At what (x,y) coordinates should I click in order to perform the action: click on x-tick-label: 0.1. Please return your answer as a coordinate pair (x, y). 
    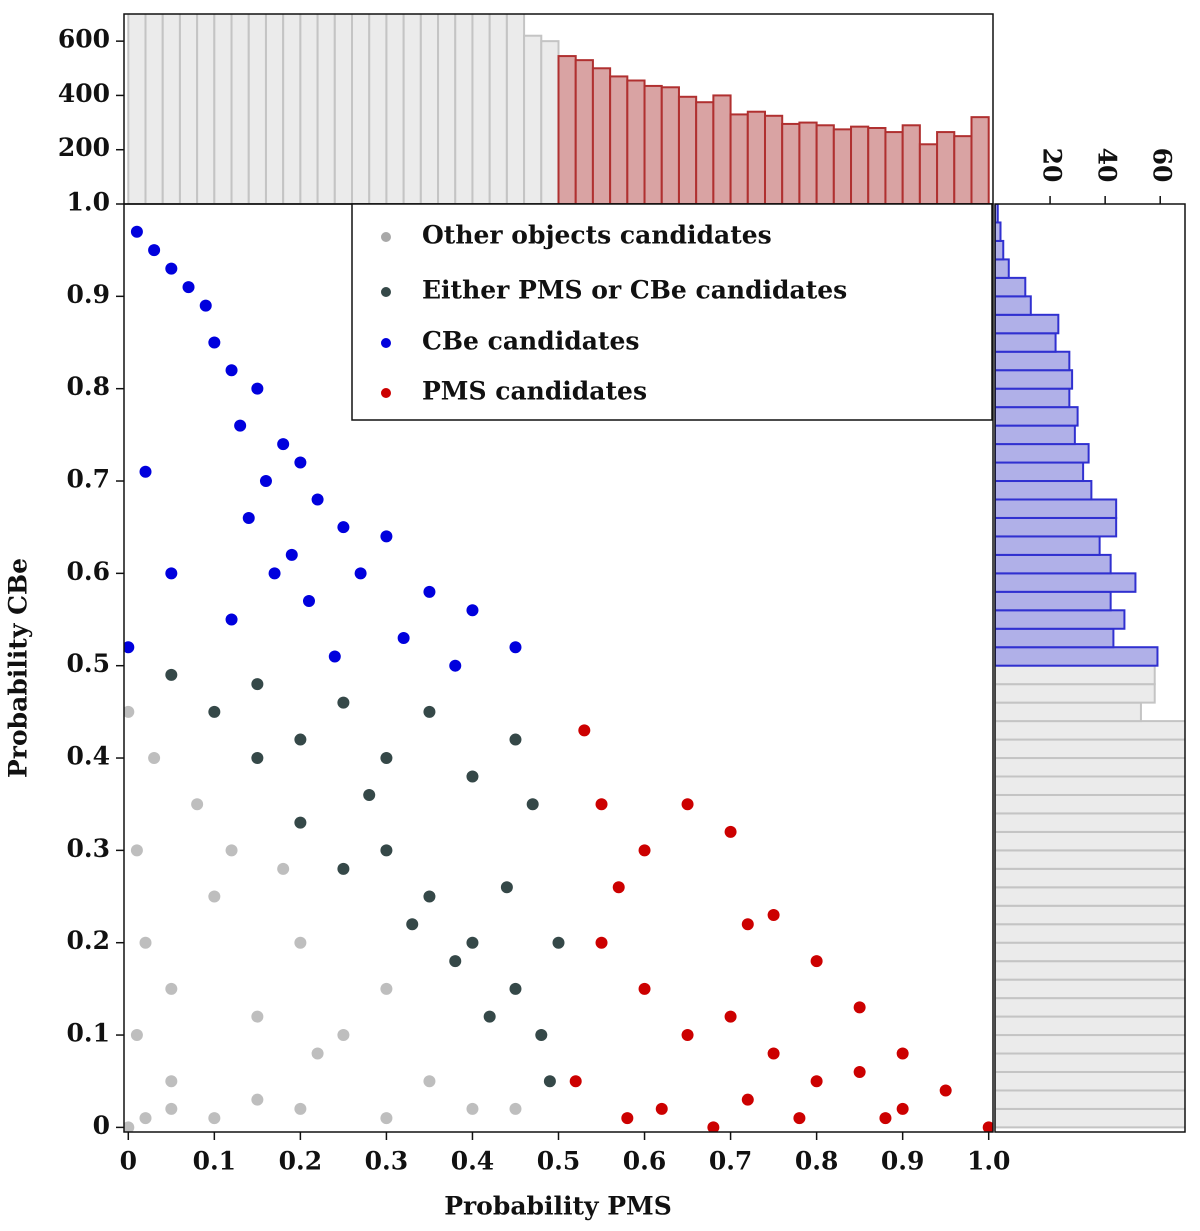
    Looking at the image, I should click on (215, 1161).